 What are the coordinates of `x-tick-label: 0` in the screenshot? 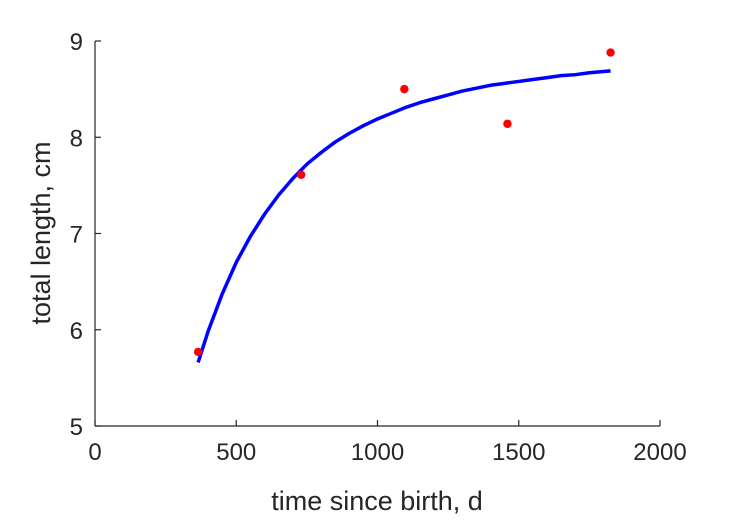 It's located at (94, 452).